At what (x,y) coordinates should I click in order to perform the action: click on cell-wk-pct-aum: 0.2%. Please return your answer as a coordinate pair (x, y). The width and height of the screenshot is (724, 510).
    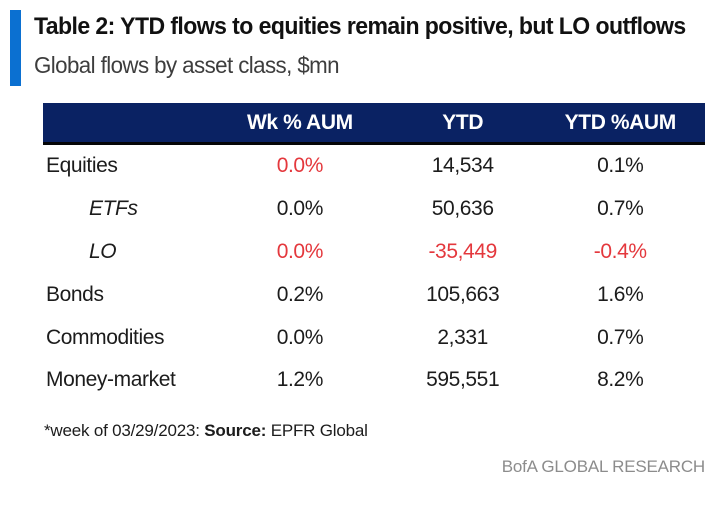
    Looking at the image, I should click on (300, 294).